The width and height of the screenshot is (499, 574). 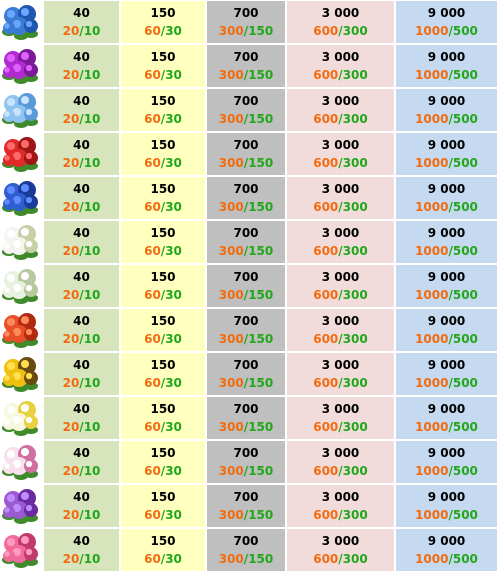 What do you see at coordinates (446, 365) in the screenshot?
I see `price-value: 9 000` at bounding box center [446, 365].